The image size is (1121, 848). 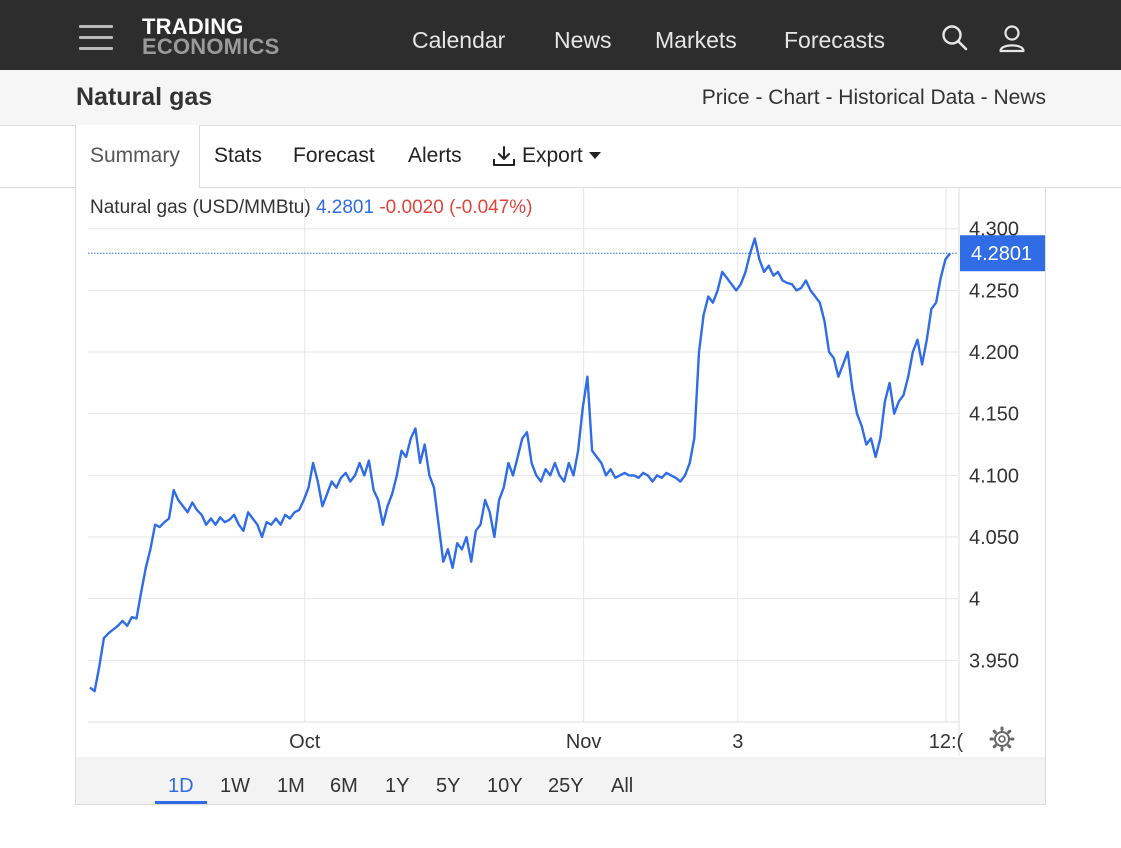 I want to click on tab-alerts: Alerts, so click(x=435, y=155).